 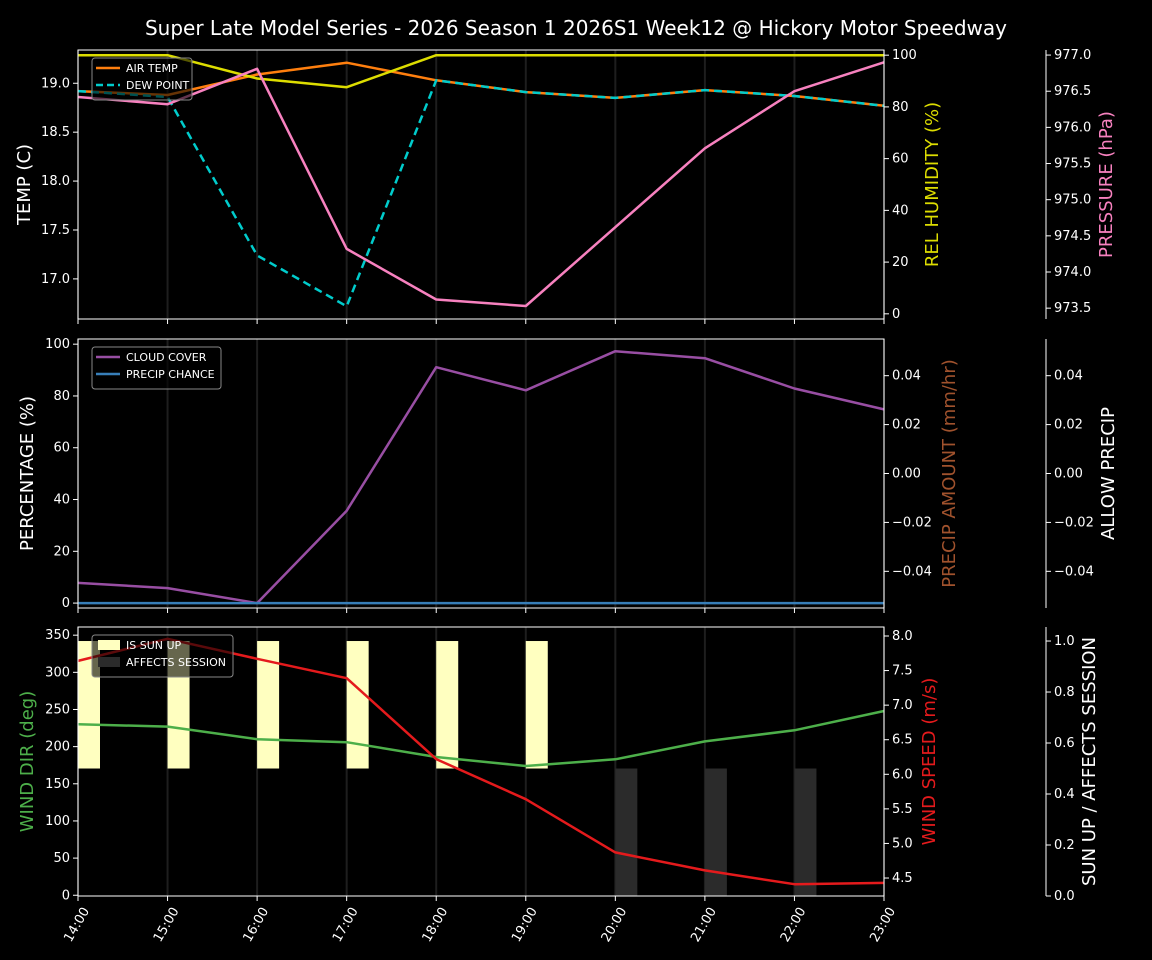 I want to click on x-tick-label: 14:00, so click(x=77, y=925).